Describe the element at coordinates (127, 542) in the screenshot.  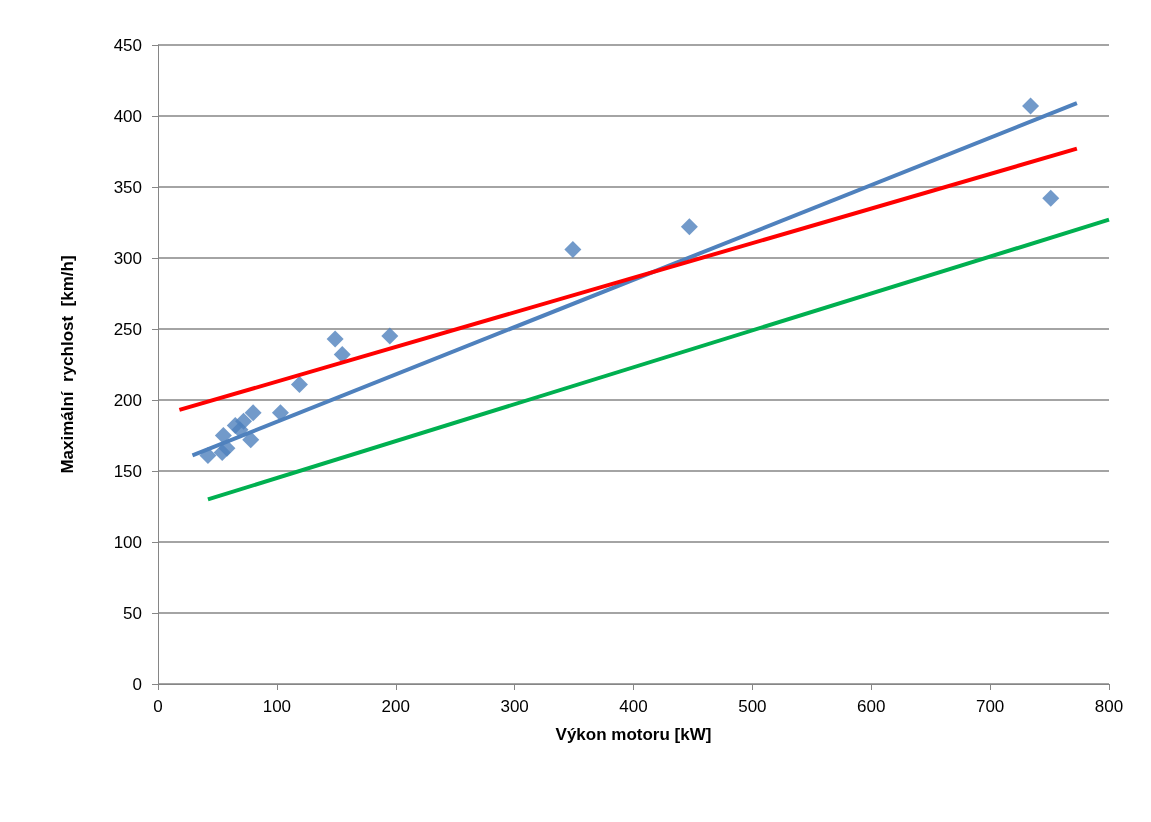
I see `y-tick-label: 100` at that location.